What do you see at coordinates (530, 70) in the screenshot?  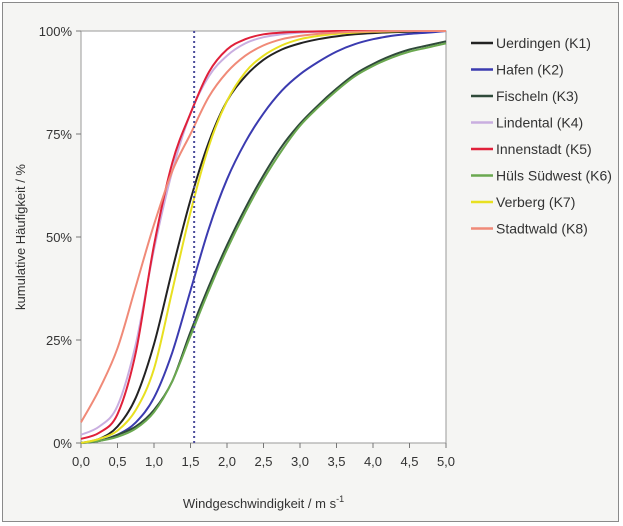 I see `legend-label: Hafen (K2)` at bounding box center [530, 70].